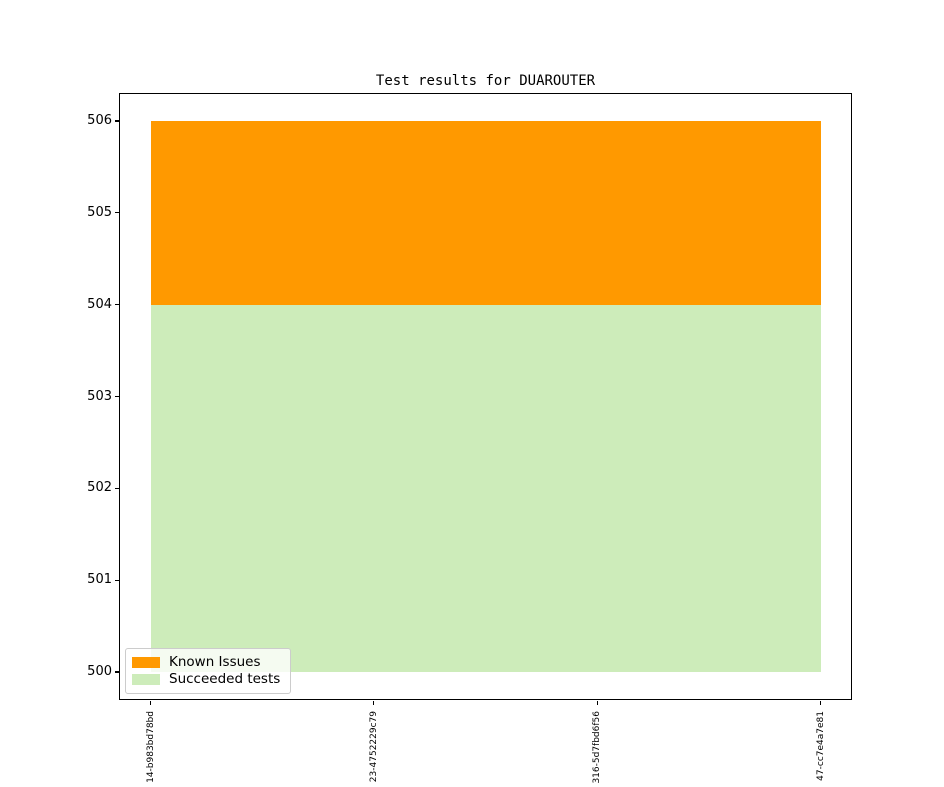 Image resolution: width=944 pixels, height=787 pixels. I want to click on y-tick-label: 505, so click(99, 212).